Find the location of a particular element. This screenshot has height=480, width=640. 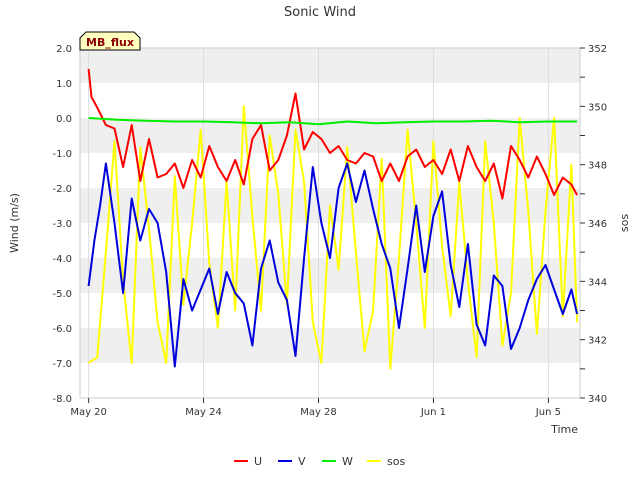

x-tick-label: Jun 1 is located at coordinates (433, 412).